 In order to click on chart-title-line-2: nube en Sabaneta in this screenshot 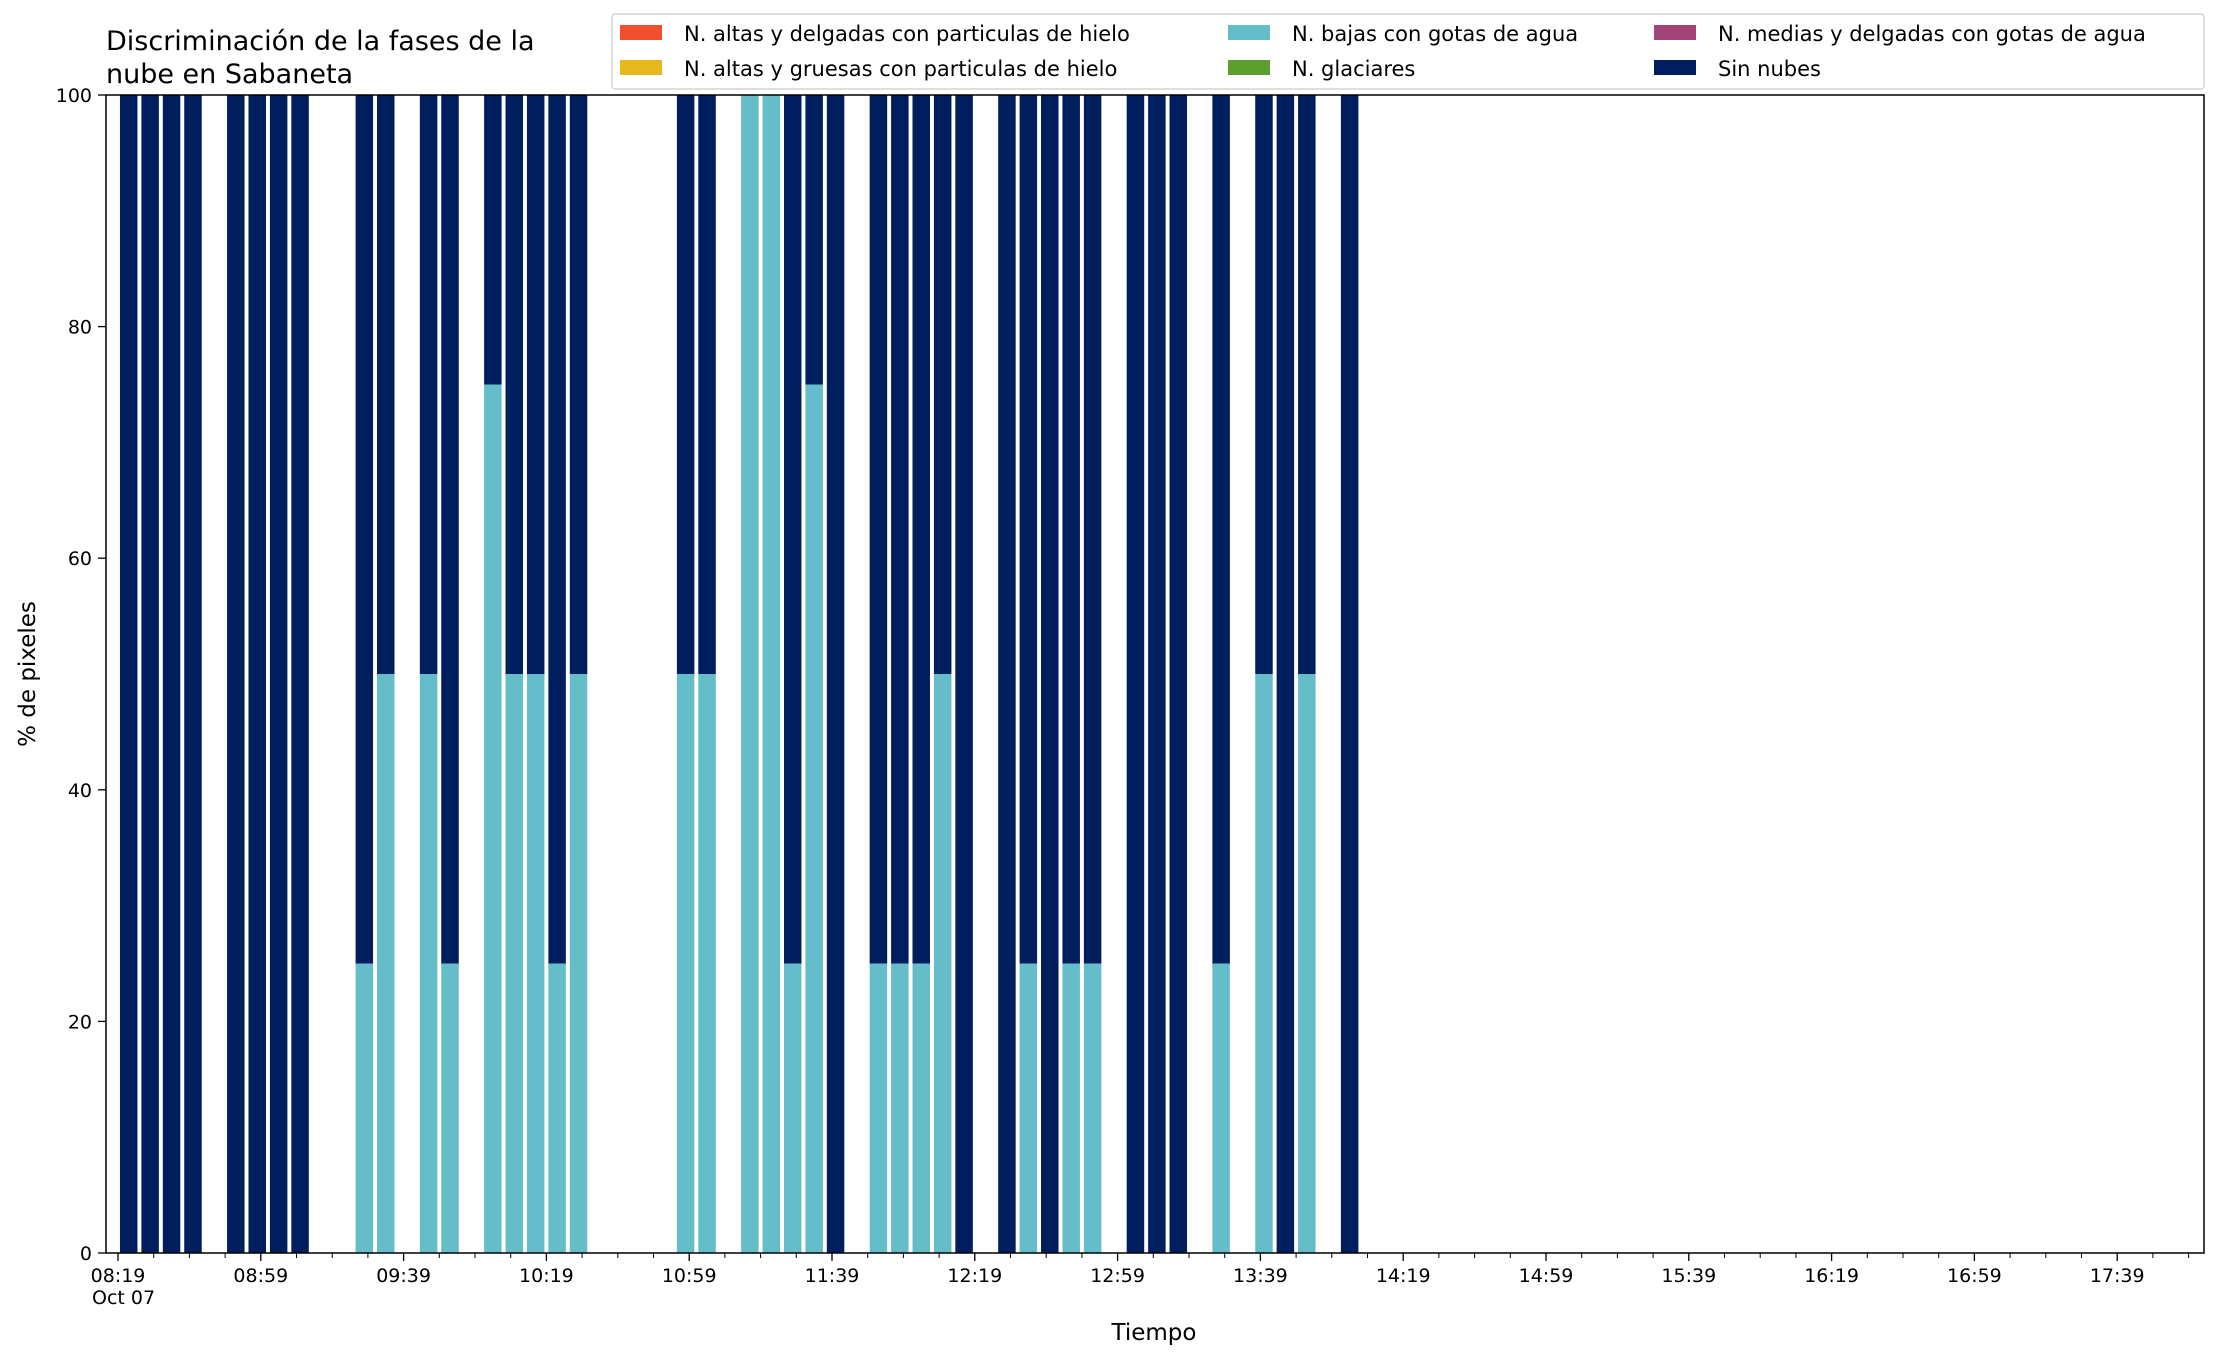, I will do `click(229, 74)`.